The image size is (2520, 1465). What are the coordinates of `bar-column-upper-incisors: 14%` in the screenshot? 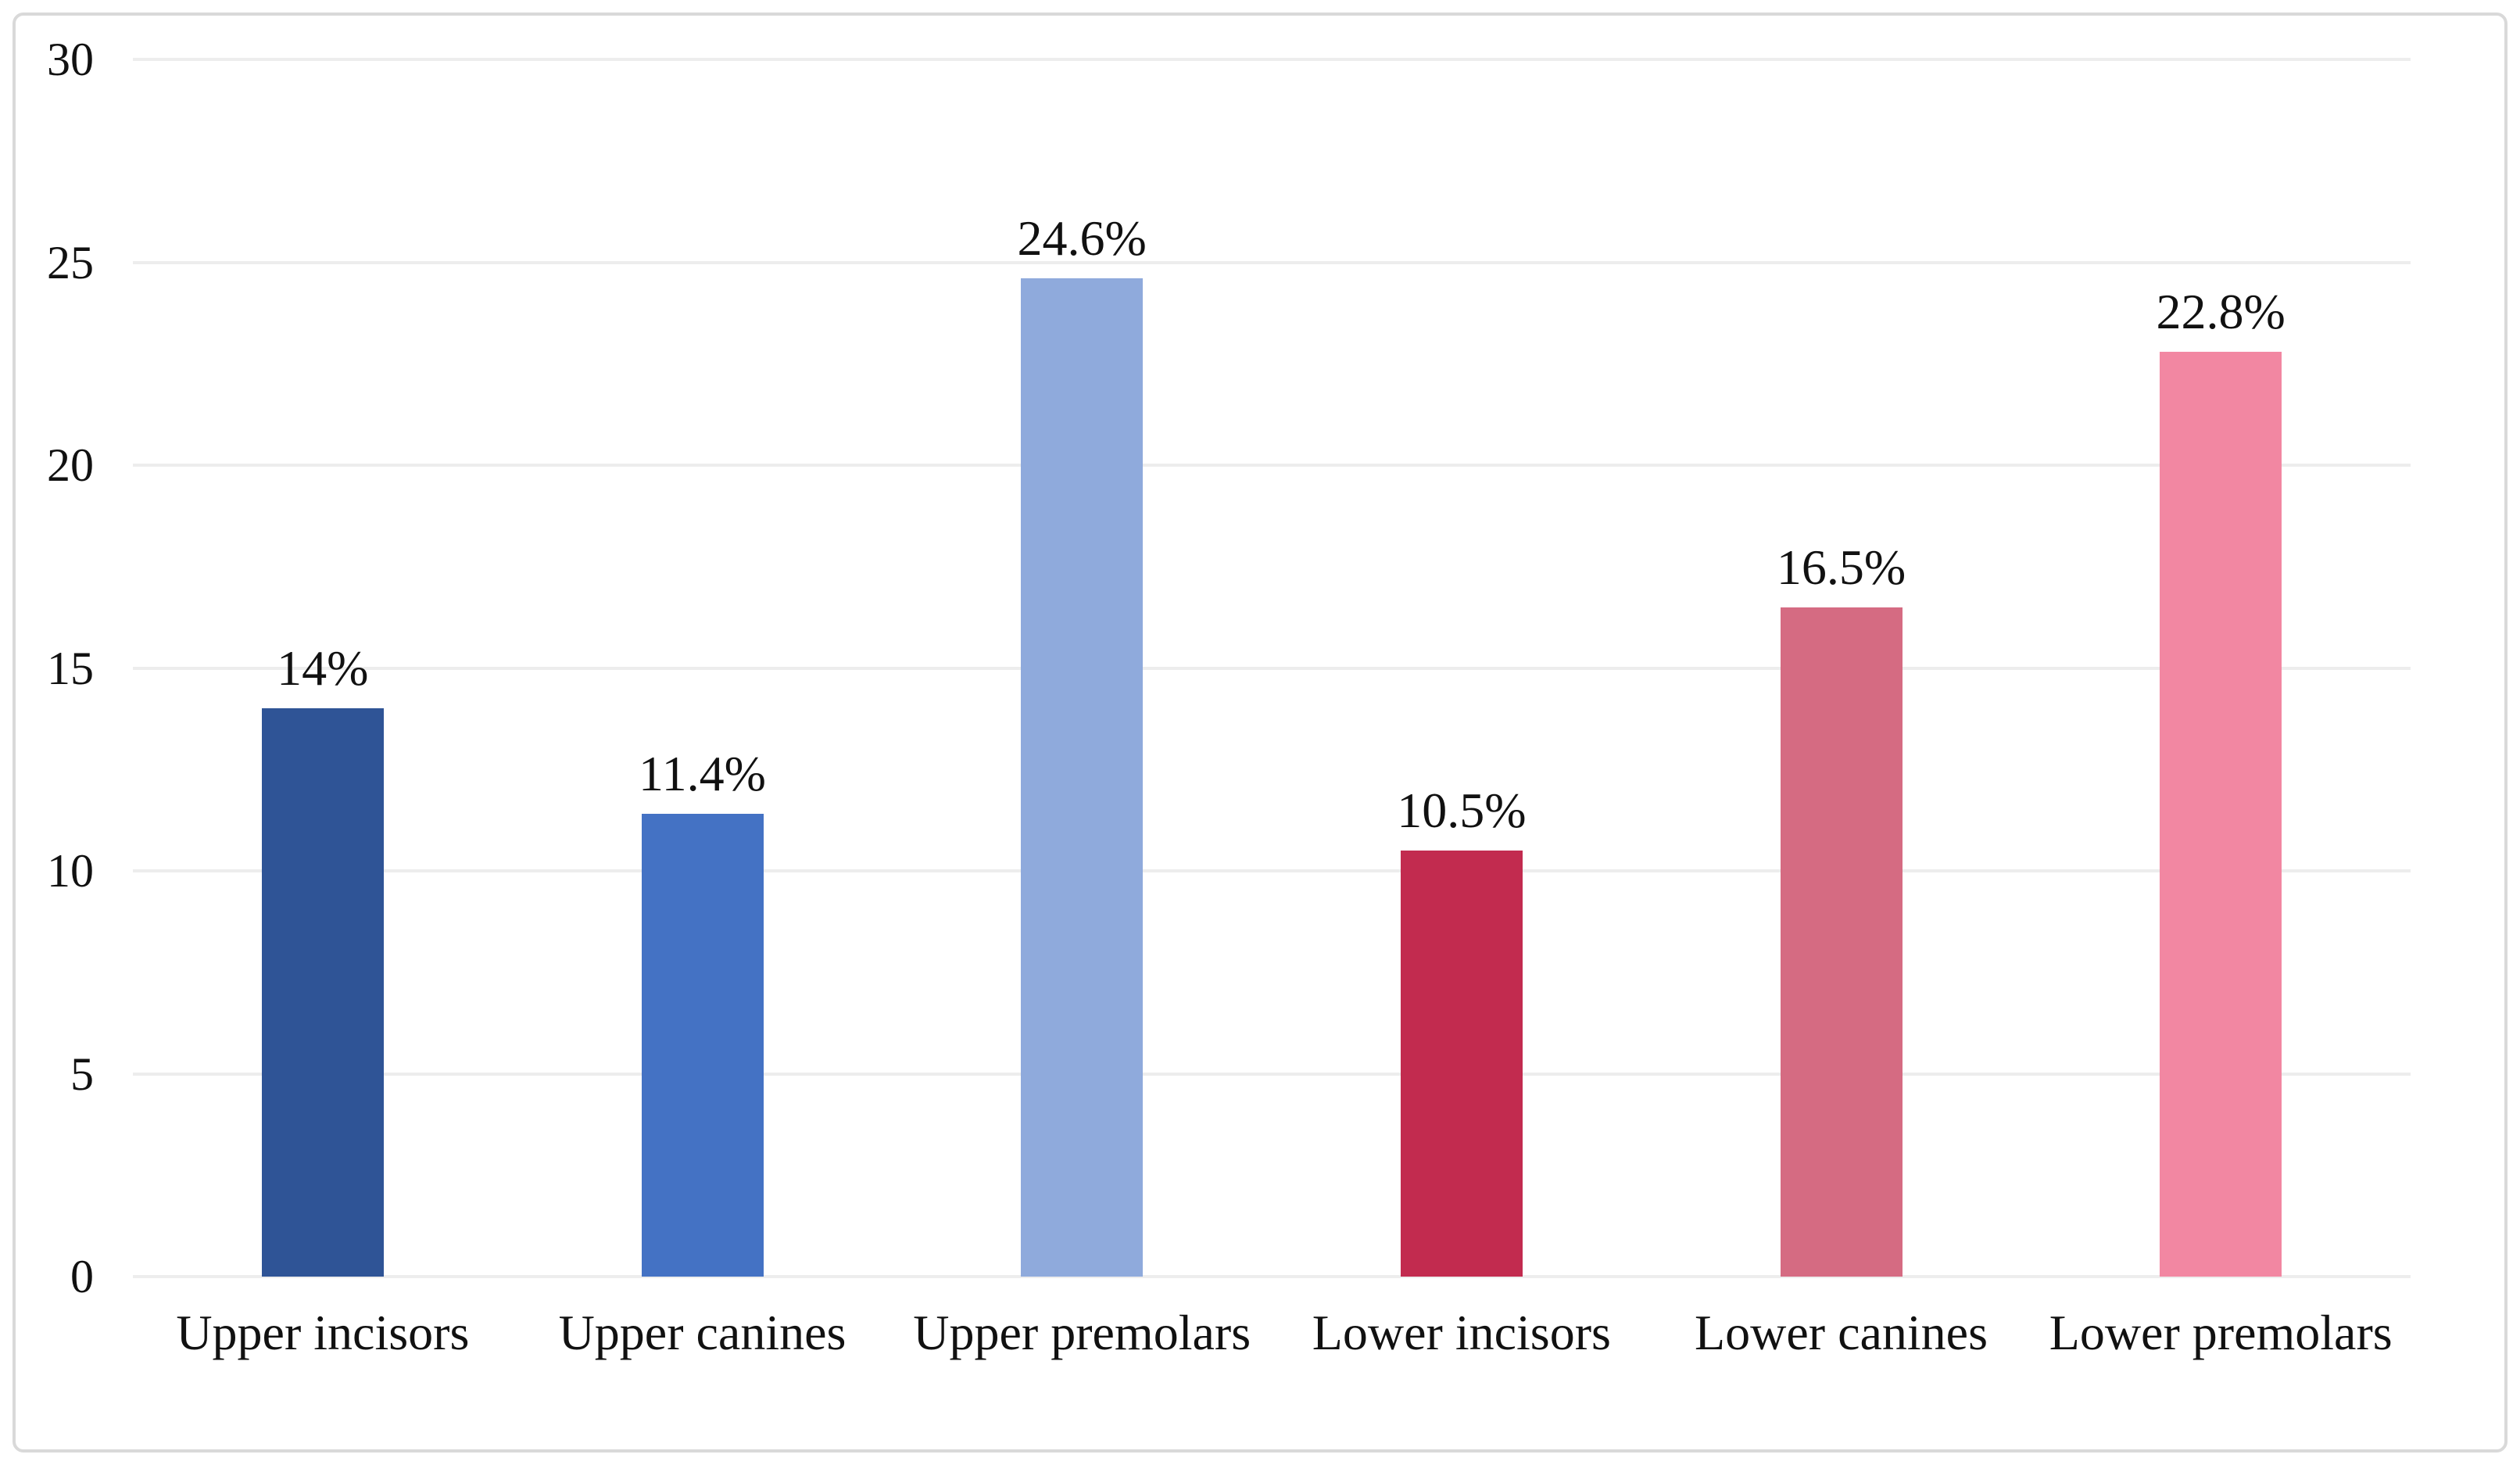 It's located at (323, 668).